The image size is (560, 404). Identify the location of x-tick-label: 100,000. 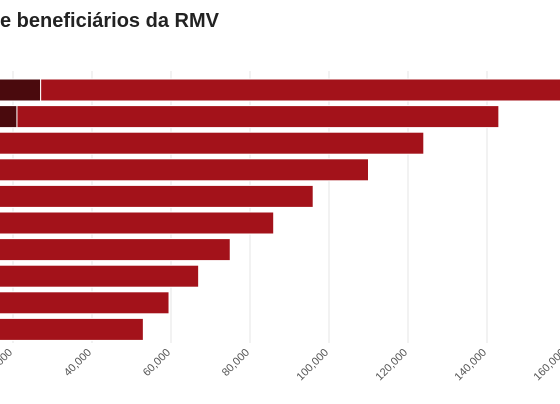
(313, 365).